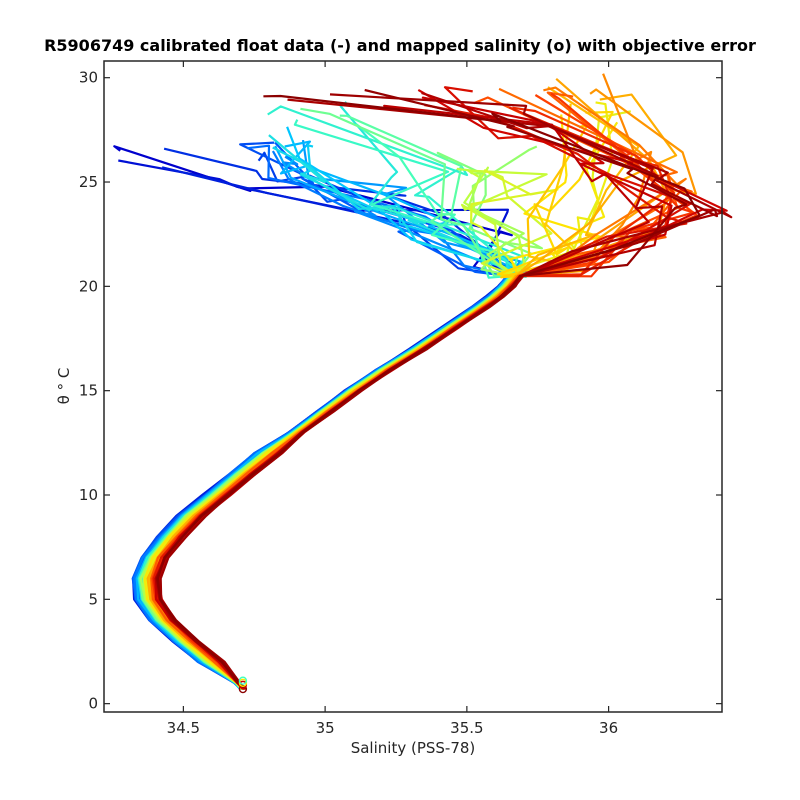  What do you see at coordinates (88, 286) in the screenshot?
I see `y-tick-label: 20` at bounding box center [88, 286].